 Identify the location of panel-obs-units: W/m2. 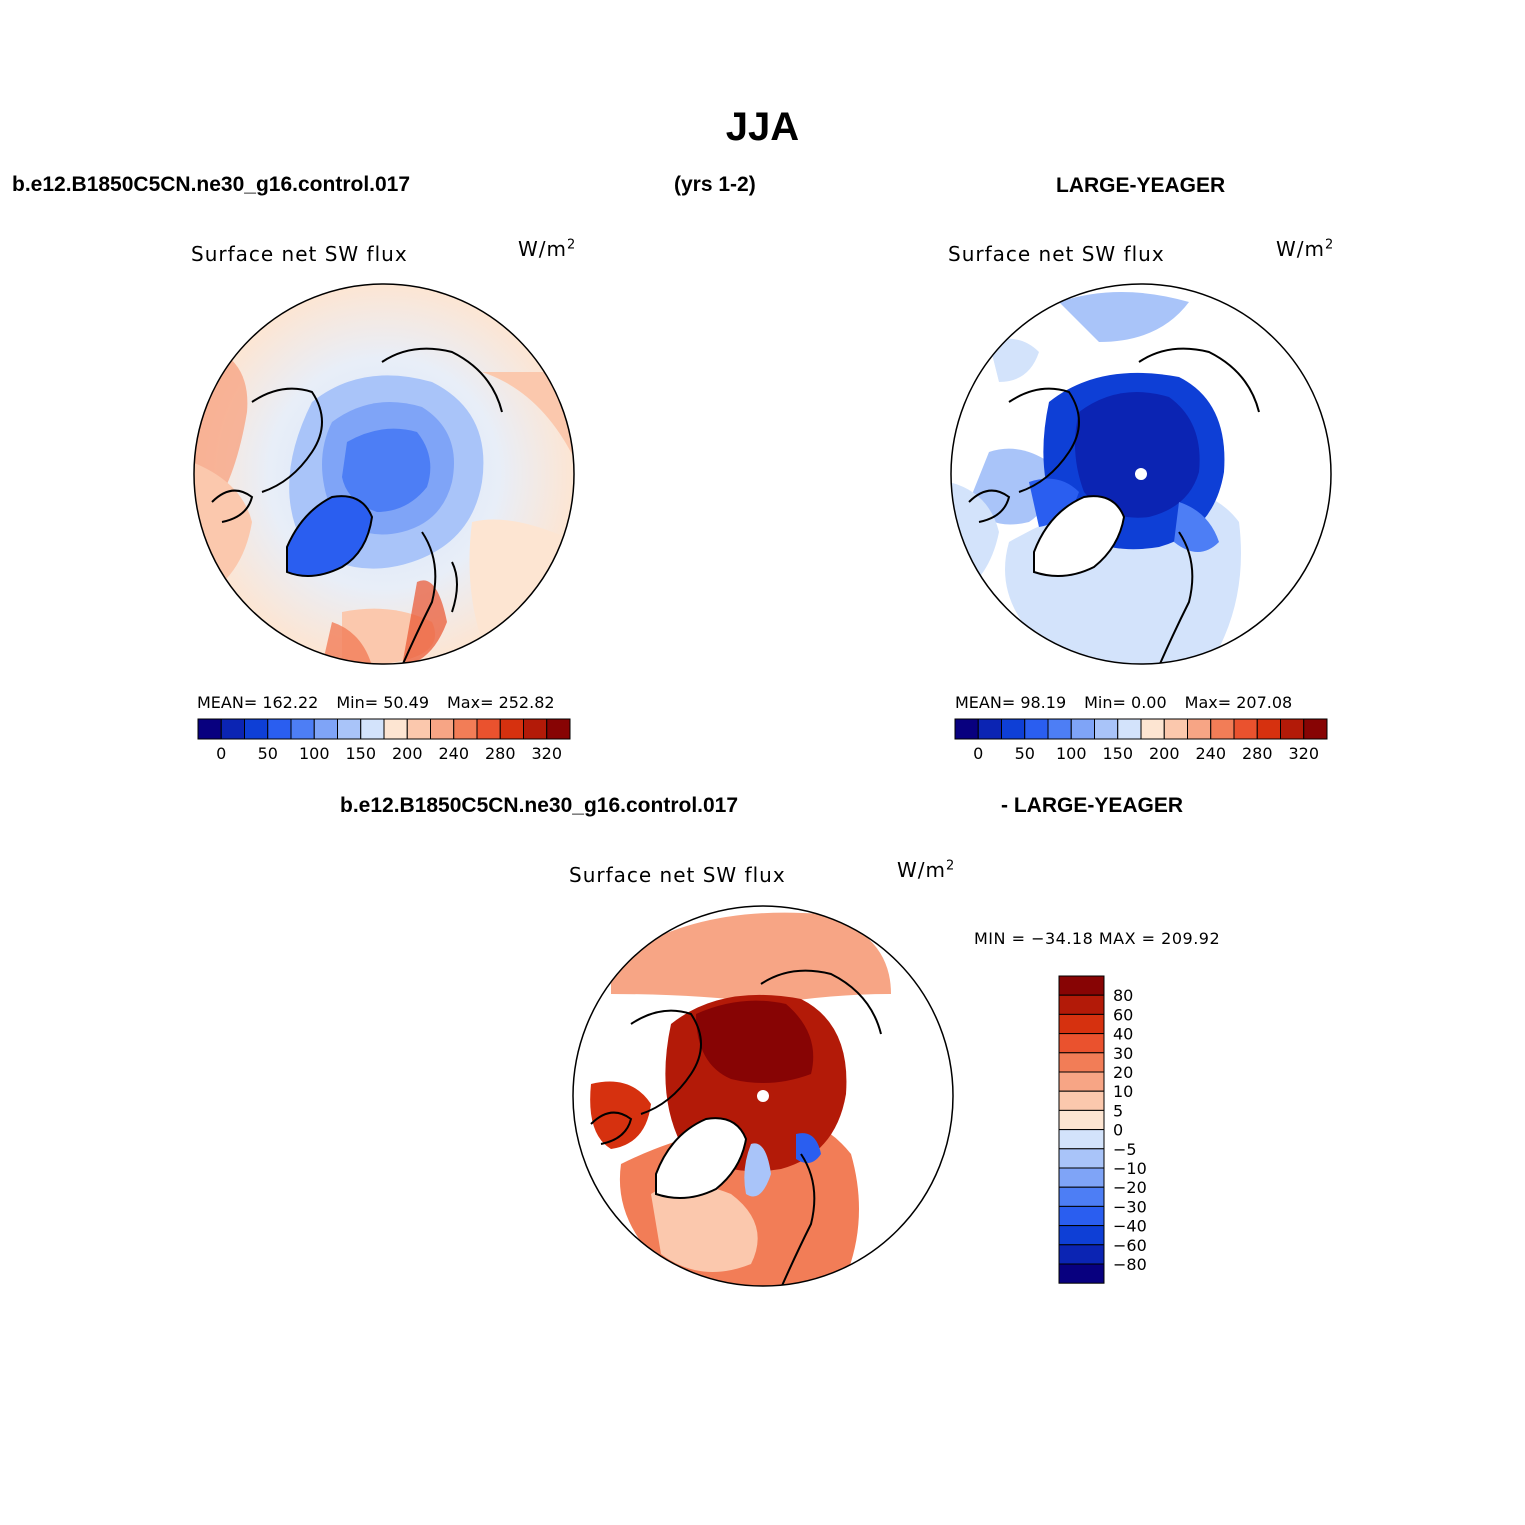
(1305, 249).